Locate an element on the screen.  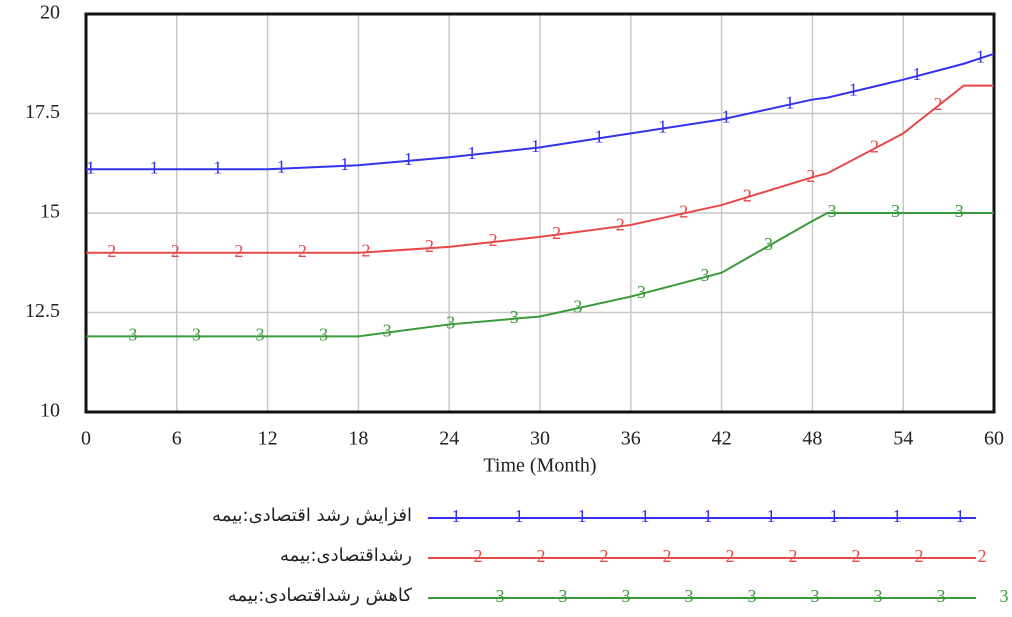
y-tick-label: 20 is located at coordinates (50, 13).